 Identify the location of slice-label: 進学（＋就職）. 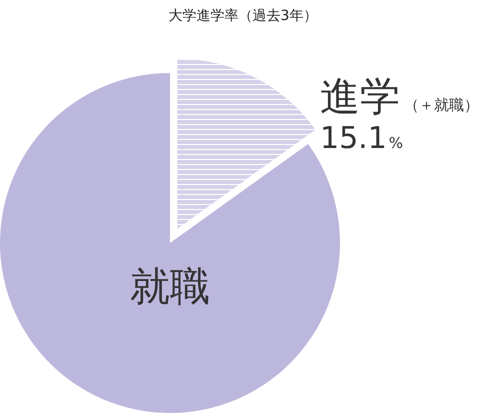
(399, 97).